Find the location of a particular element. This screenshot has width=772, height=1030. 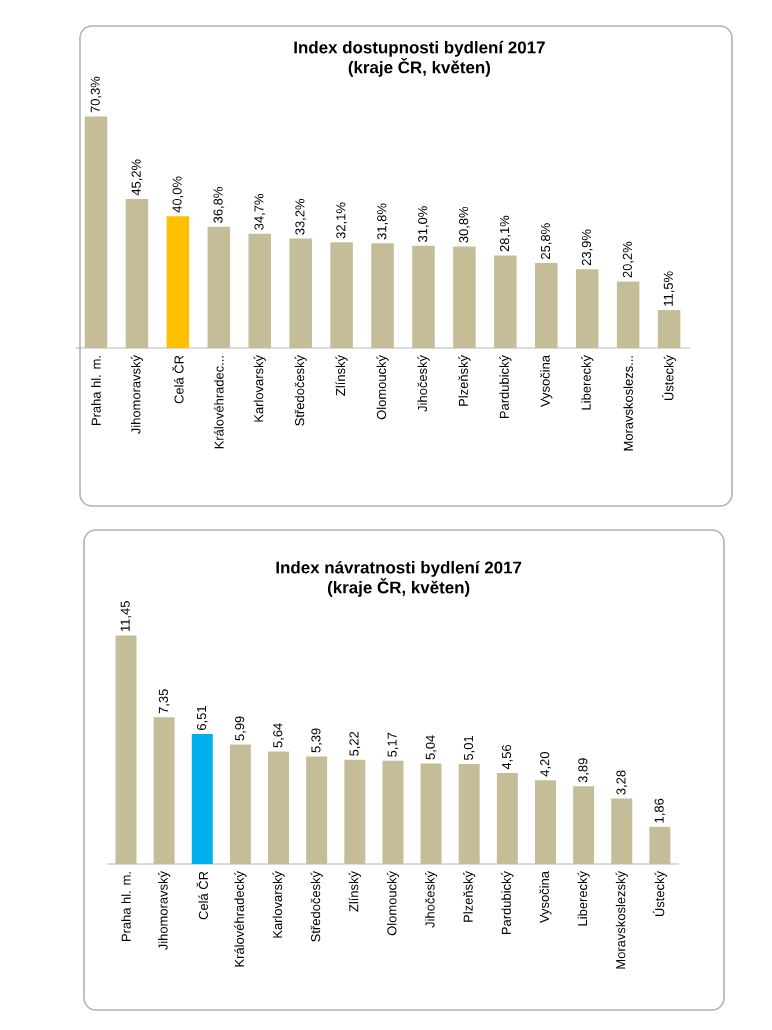

chart-title: Index dostupnosti bydlení 2017 is located at coordinates (419, 48).